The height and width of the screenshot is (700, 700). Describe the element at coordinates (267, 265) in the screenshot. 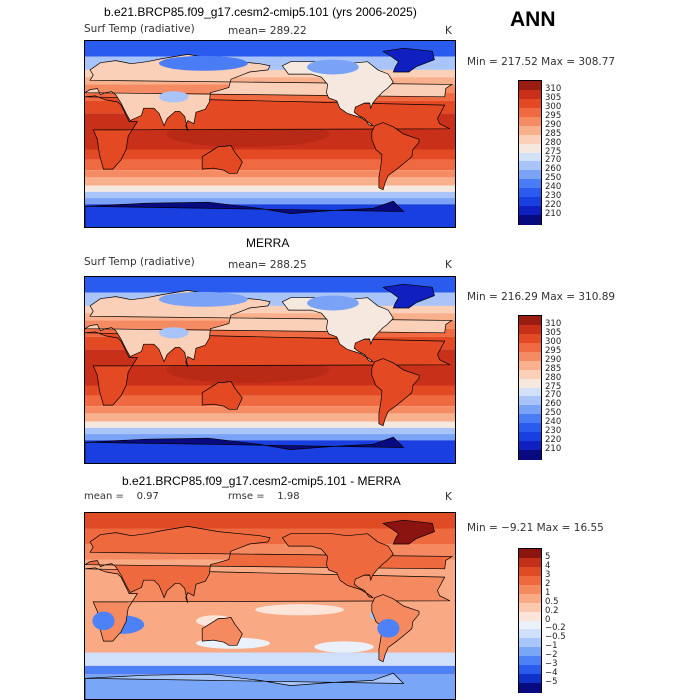

I see `panel2-mean: mean= 288.25` at that location.